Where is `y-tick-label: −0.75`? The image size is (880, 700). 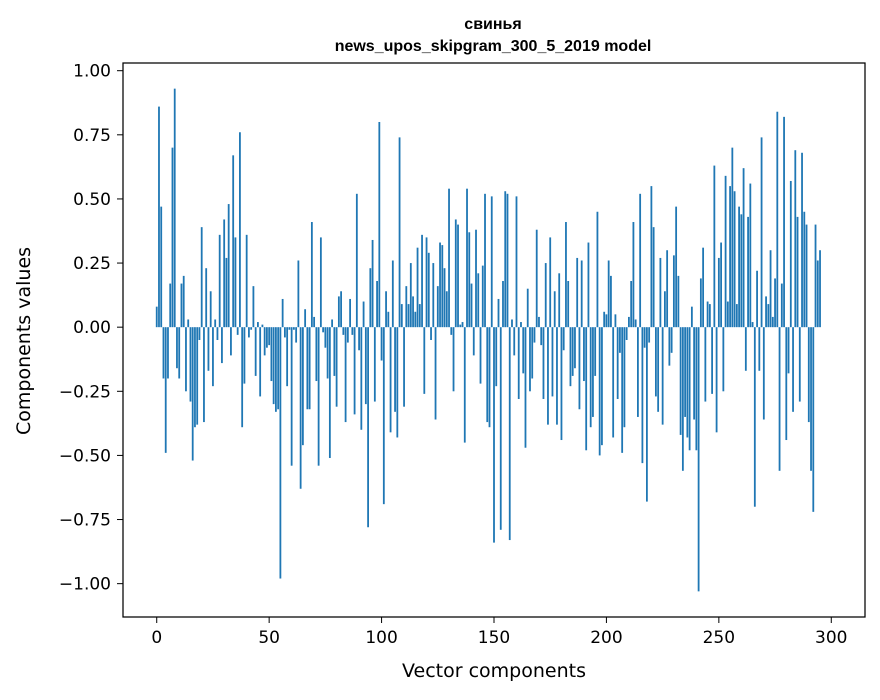 y-tick-label: −0.75 is located at coordinates (85, 521).